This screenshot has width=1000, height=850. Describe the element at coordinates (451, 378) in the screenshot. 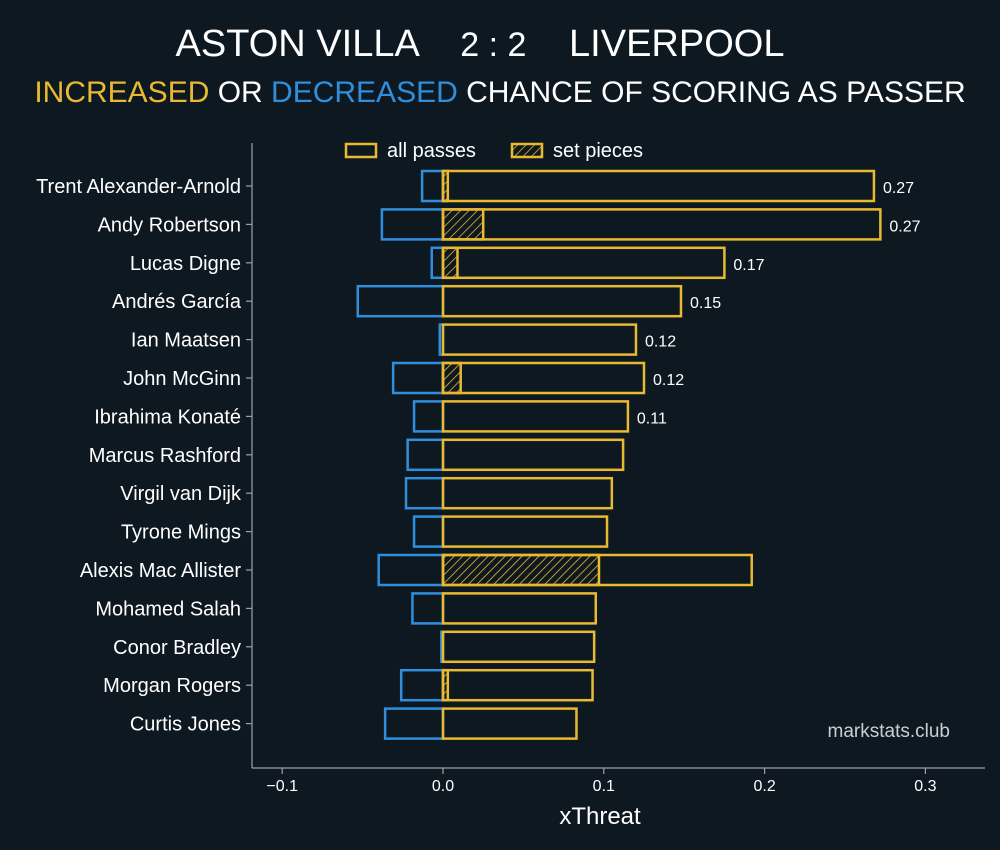

I see `bar-set-pieces-john-mcginn` at that location.